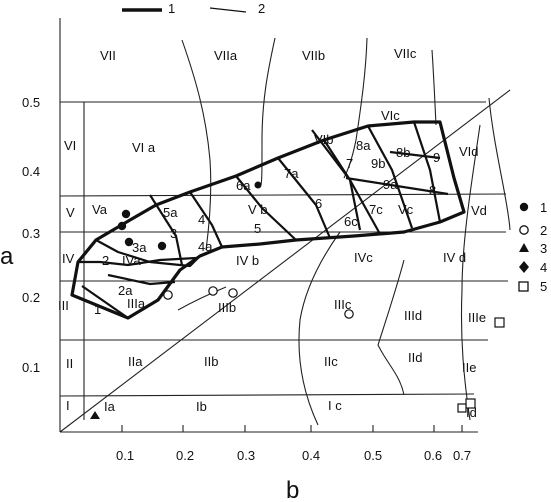 This screenshot has width=551, height=502. I want to click on zone-VIa: VI a, so click(144, 147).